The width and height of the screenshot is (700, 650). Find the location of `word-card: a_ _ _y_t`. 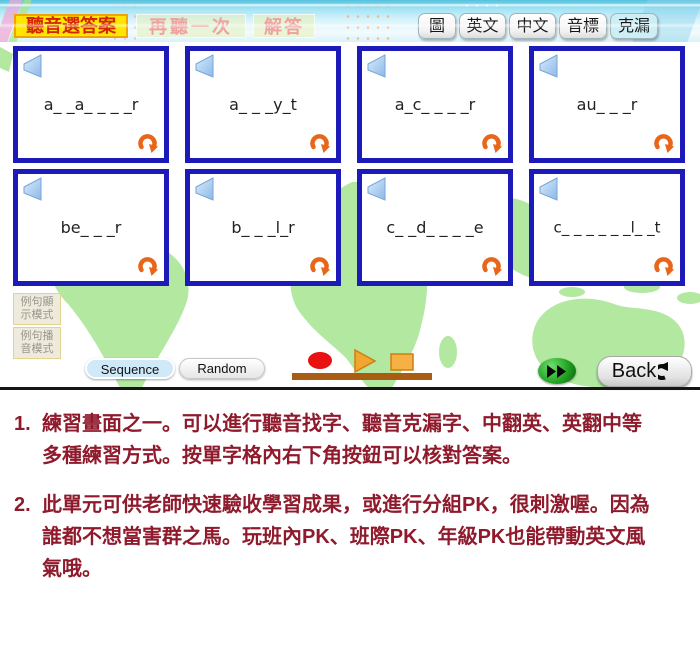

word-card: a_ _ _y_t is located at coordinates (263, 104).